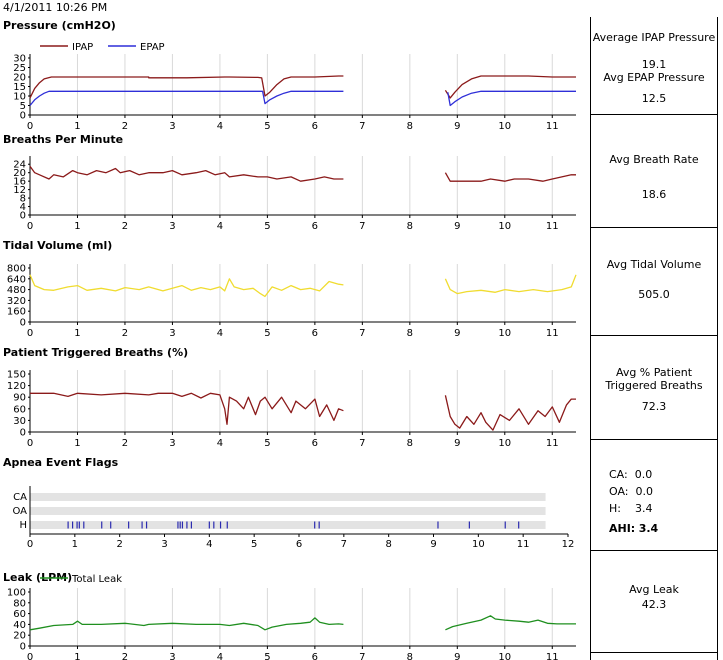  Describe the element at coordinates (523, 544) in the screenshot. I see `apnea-x-tick-label: 11` at that location.